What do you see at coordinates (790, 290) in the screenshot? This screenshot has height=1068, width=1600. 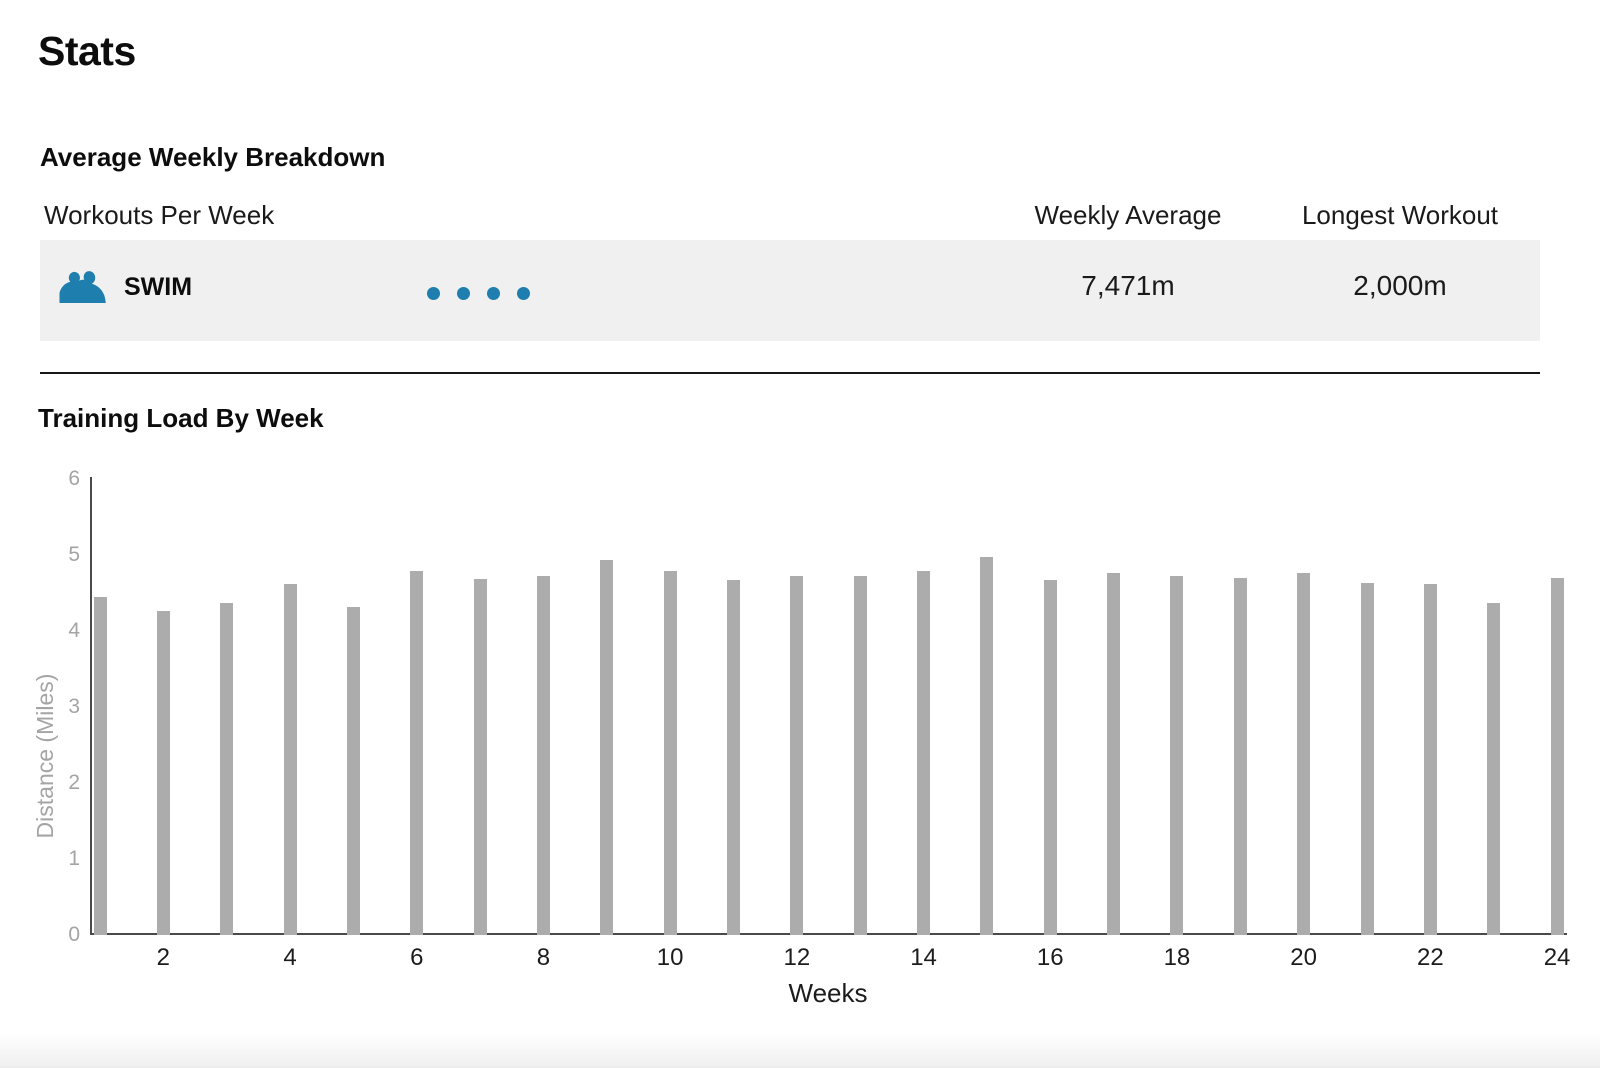 I see `table-row-swim: SWIM 7,471m 2,000m` at bounding box center [790, 290].